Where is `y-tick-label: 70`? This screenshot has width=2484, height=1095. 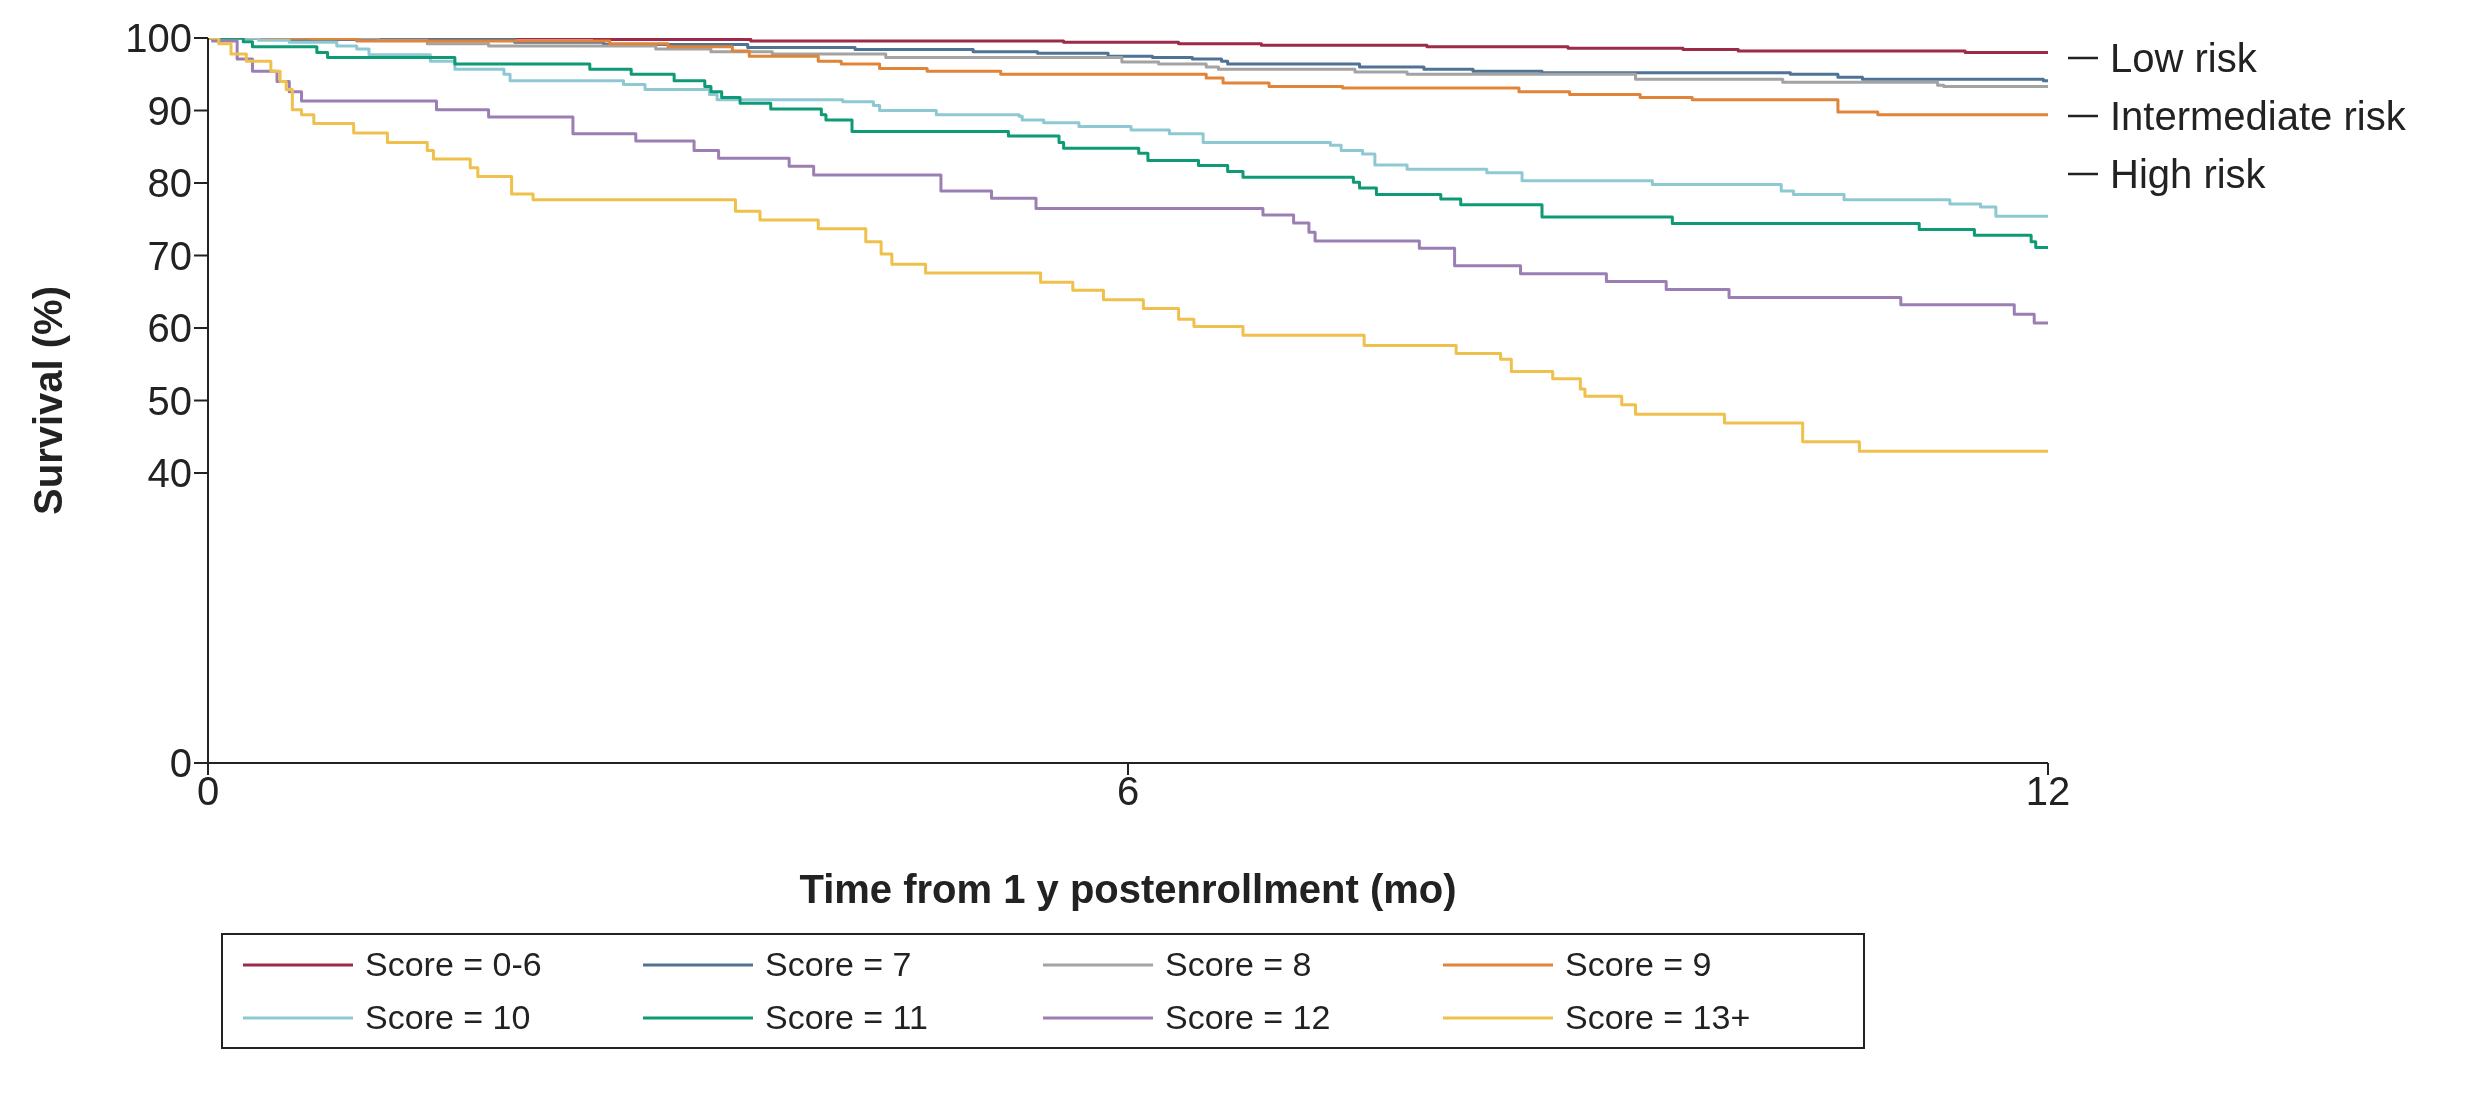 y-tick-label: 70 is located at coordinates (169, 255).